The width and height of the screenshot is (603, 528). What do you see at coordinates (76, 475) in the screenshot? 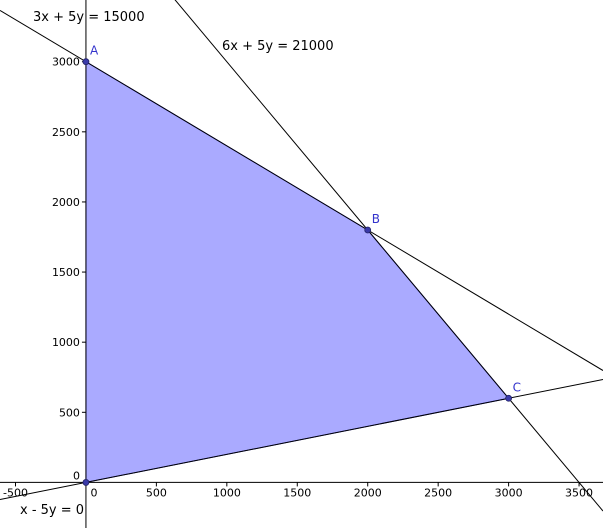
I see `y-tick-label: 0` at bounding box center [76, 475].